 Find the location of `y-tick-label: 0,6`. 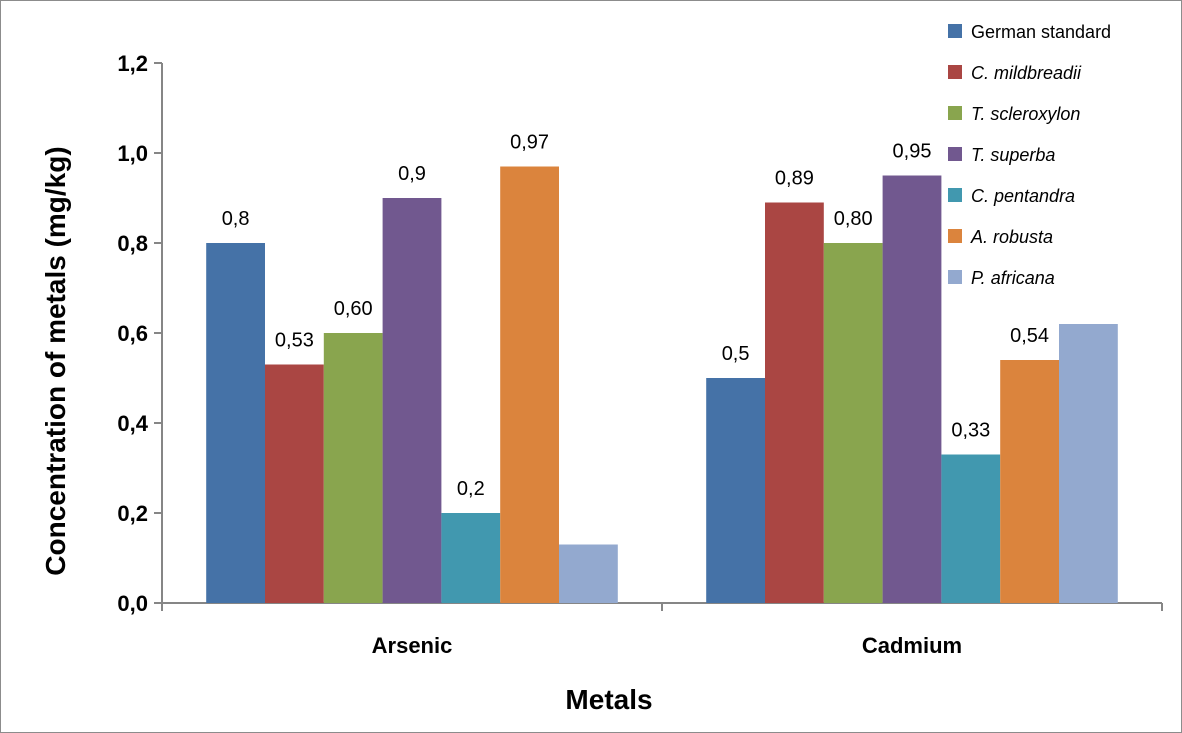

y-tick-label: 0,6 is located at coordinates (132, 333).